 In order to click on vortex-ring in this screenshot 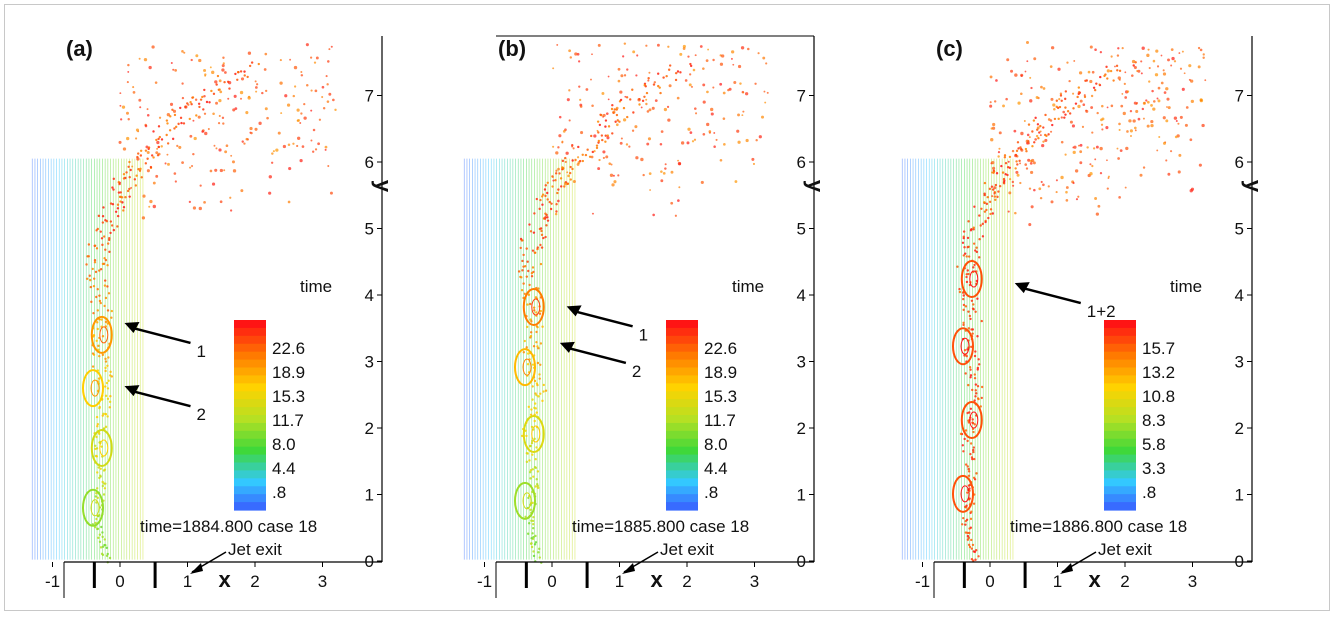, I will do `click(971, 420)`.